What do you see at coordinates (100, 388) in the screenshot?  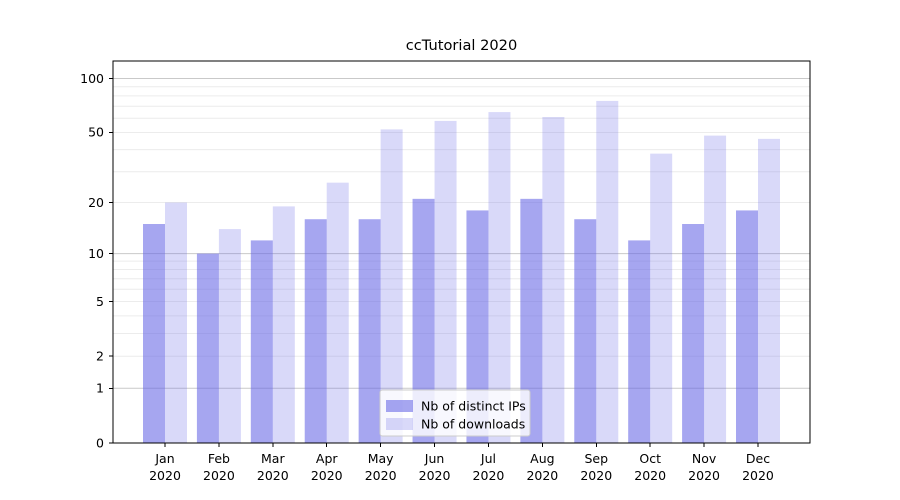 I see `y-tick-label: 1` at bounding box center [100, 388].